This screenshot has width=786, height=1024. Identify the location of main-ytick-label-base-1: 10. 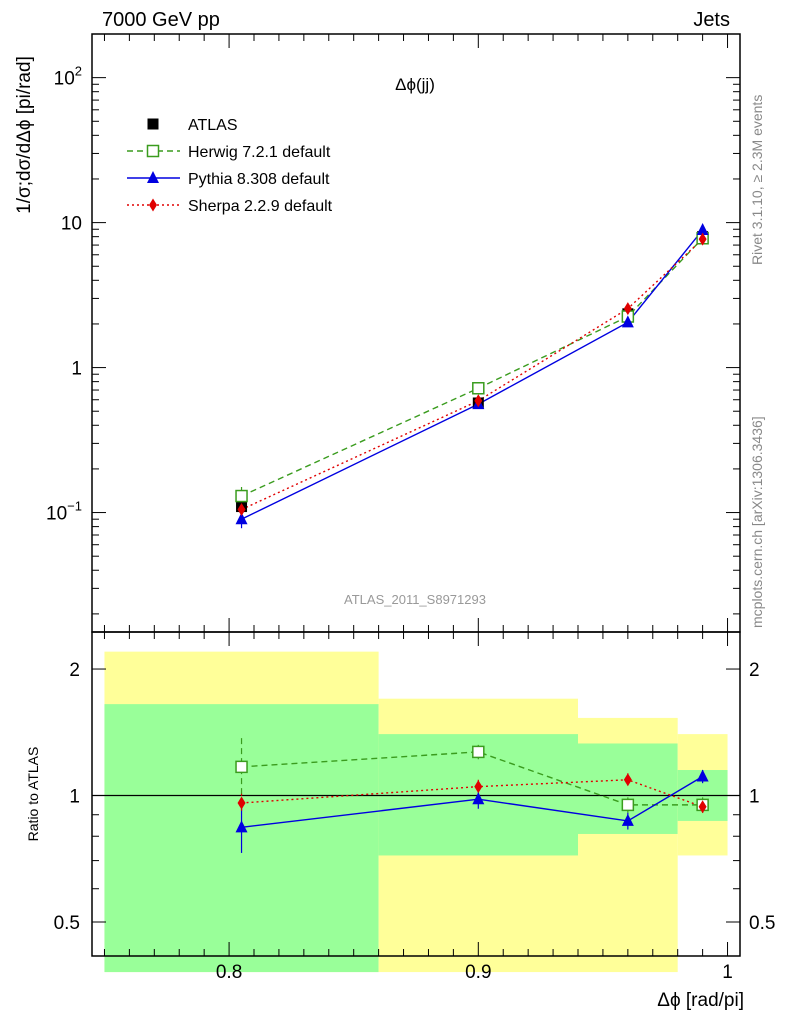
(71, 224).